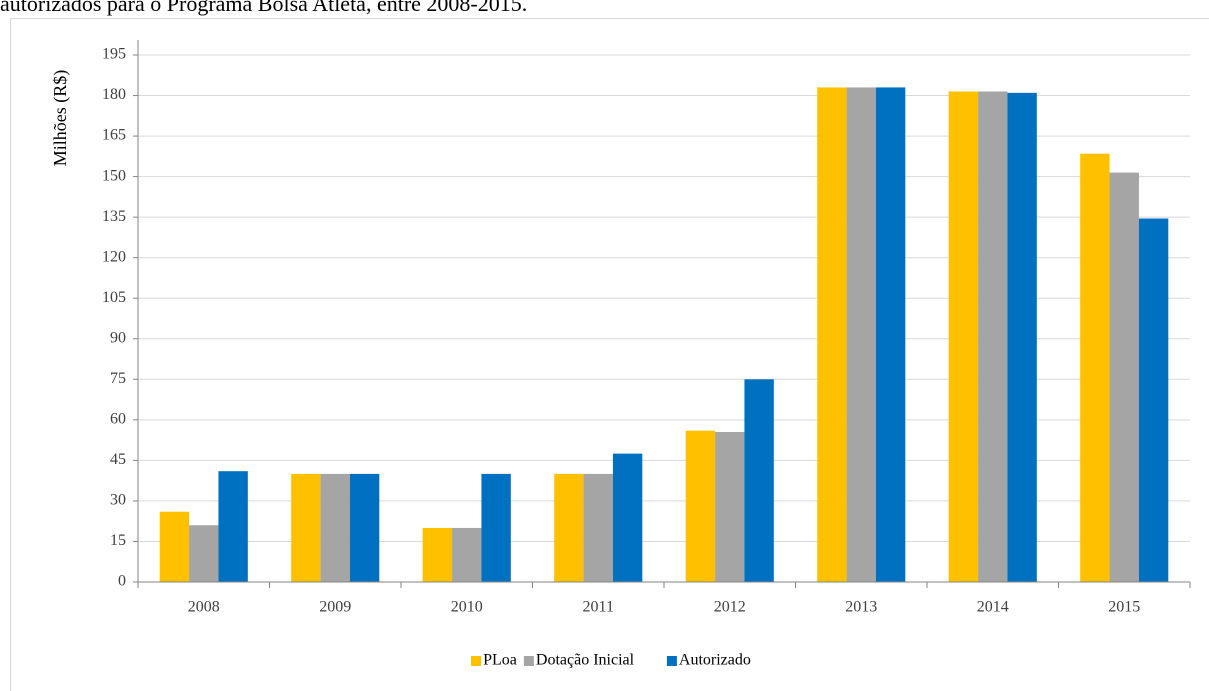  I want to click on legend-label: Autorizado, so click(715, 660).